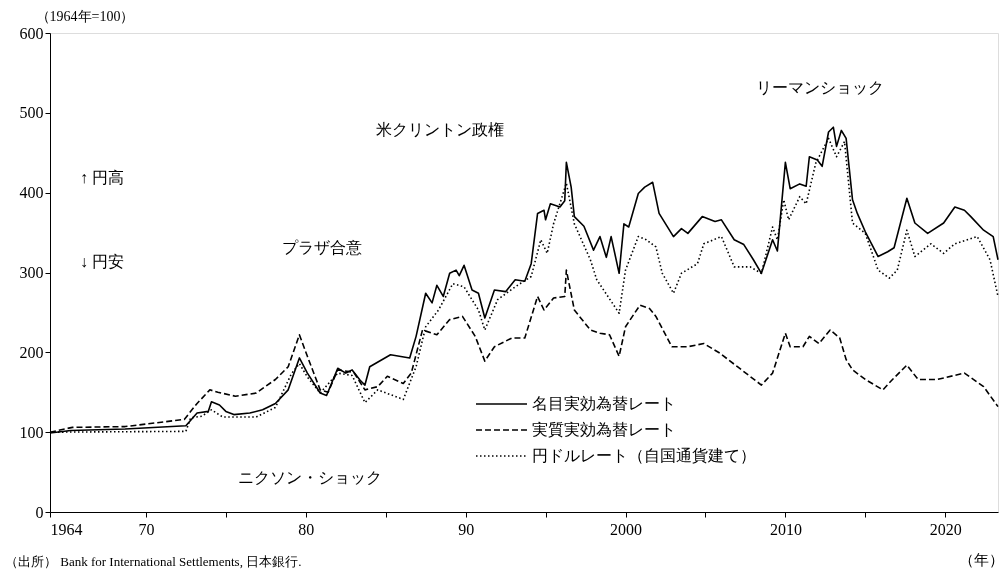  I want to click on y-tick-label: 0, so click(39, 512).